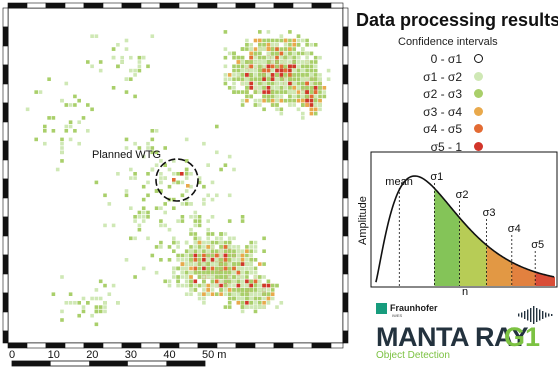 This screenshot has width=558, height=370. Describe the element at coordinates (442, 111) in the screenshot. I see `legend-label: σ3 - σ4` at that location.